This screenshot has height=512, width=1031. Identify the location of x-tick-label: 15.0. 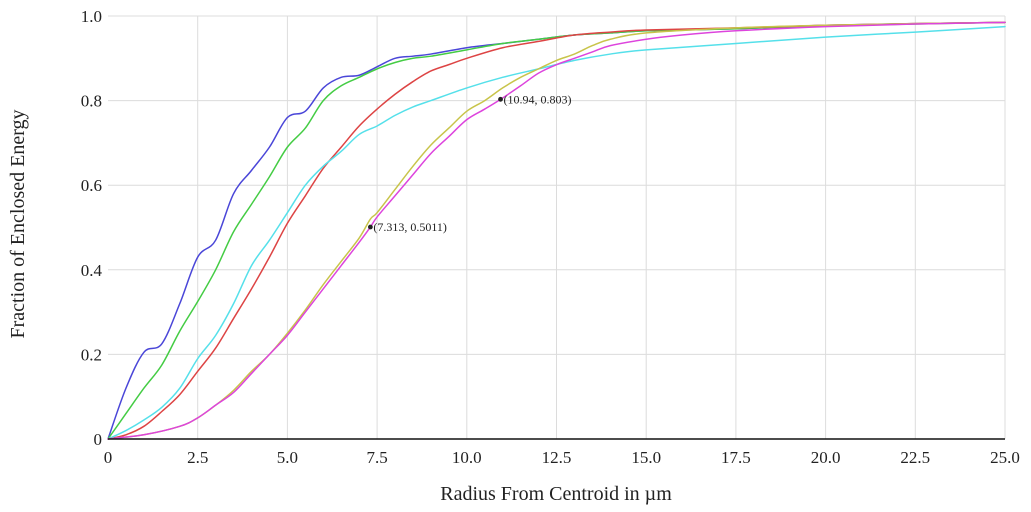
(646, 457).